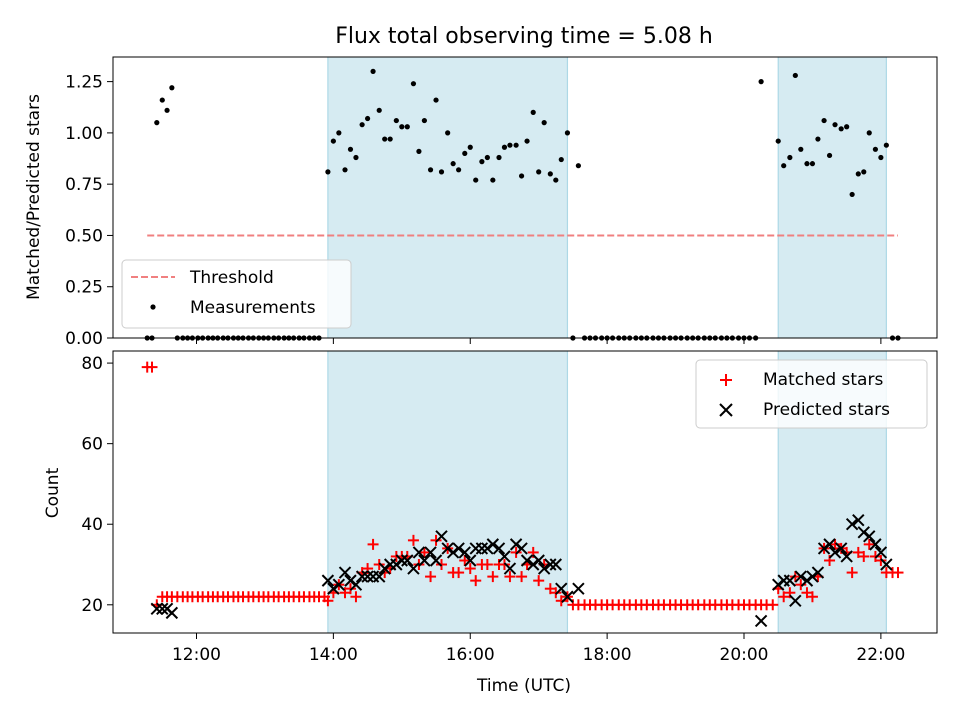 This screenshot has height=724, width=960. What do you see at coordinates (236, 294) in the screenshot?
I see `ratio-legend-box` at bounding box center [236, 294].